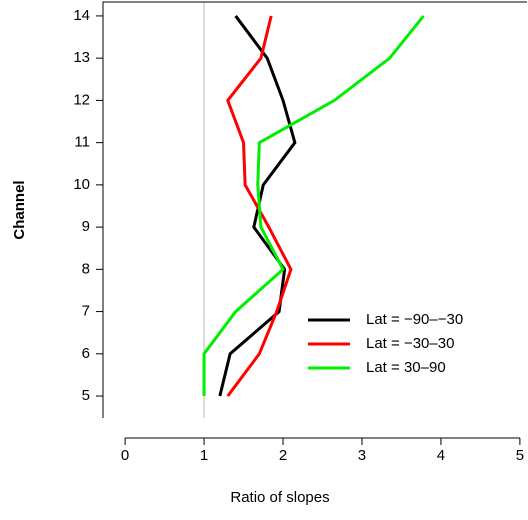 This screenshot has width=528, height=520. Describe the element at coordinates (81, 99) in the screenshot. I see `y-tick-label: 12` at that location.